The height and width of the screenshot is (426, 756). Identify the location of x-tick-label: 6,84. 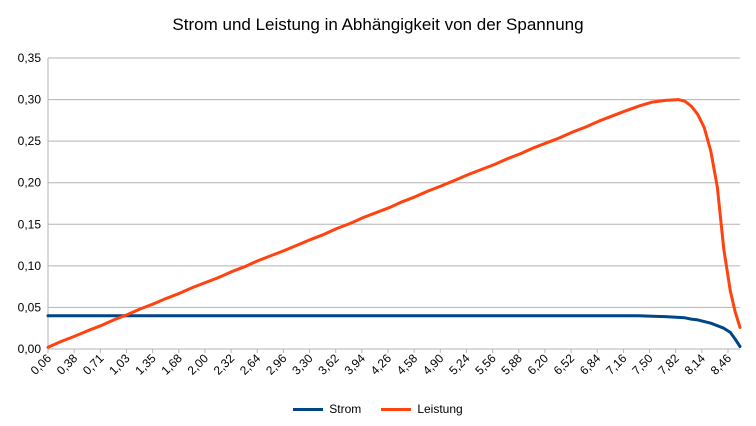
(590, 364).